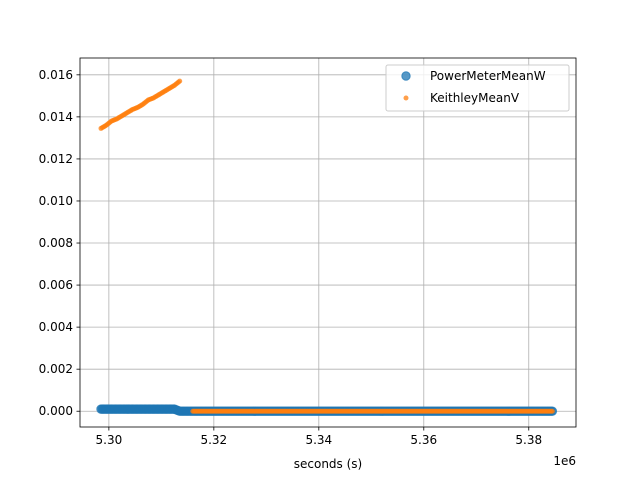 The image size is (640, 480). Describe the element at coordinates (488, 76) in the screenshot. I see `legend-label-powermetermeanw: PowerMeterMeanW` at that location.